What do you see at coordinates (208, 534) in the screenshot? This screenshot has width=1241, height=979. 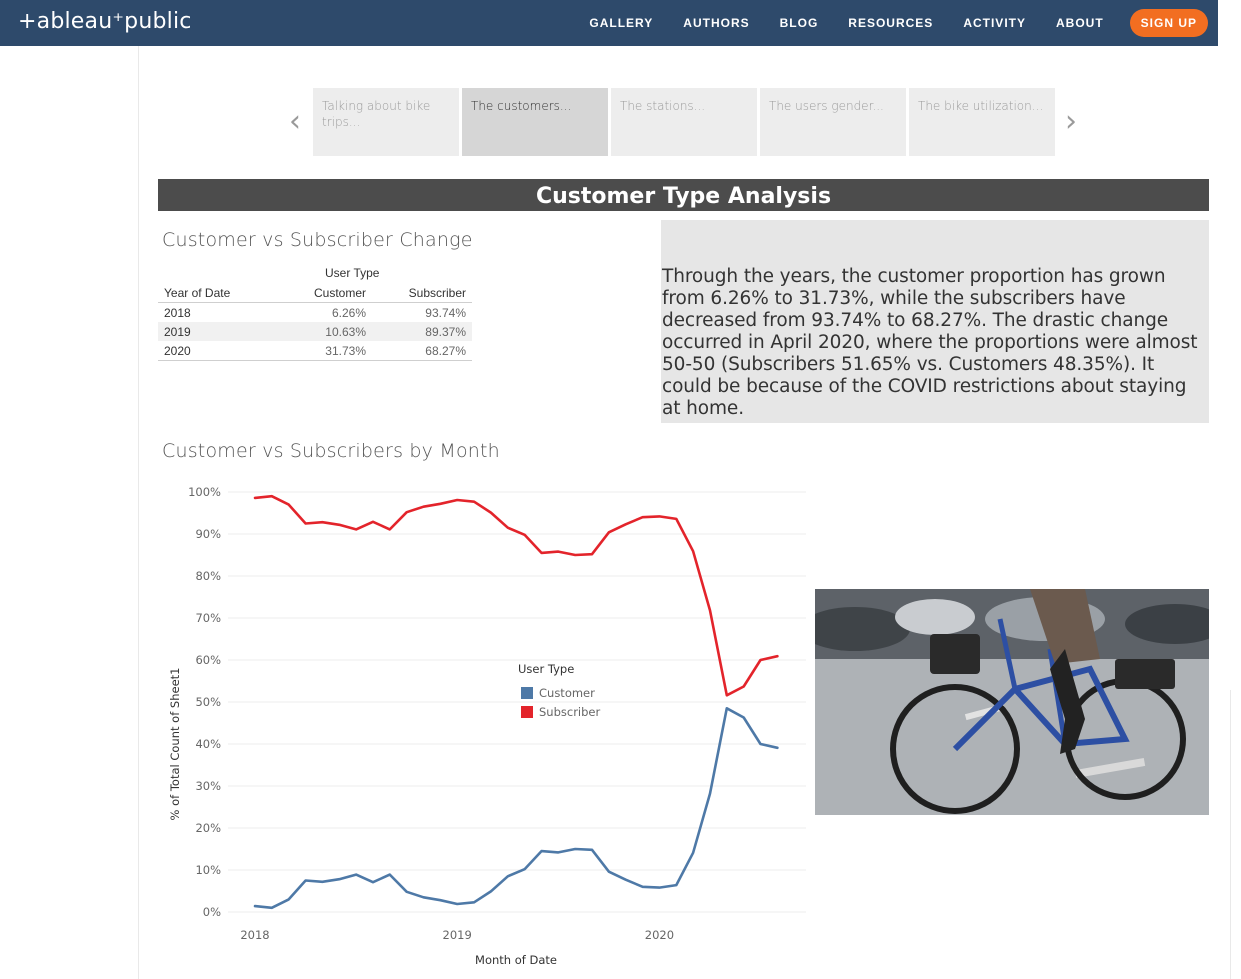 I see `y-tick-label: 90%` at bounding box center [208, 534].